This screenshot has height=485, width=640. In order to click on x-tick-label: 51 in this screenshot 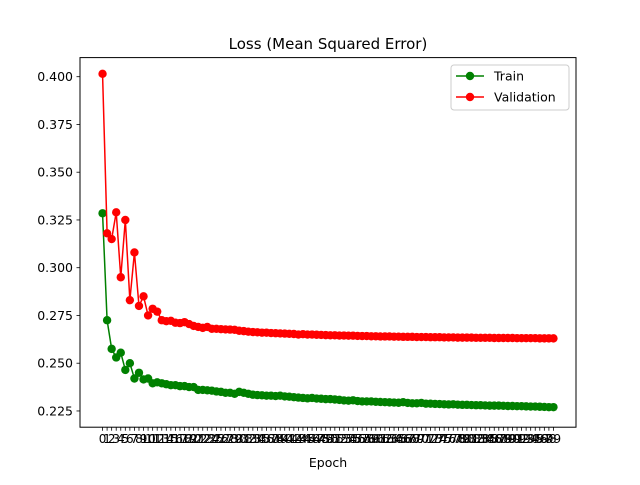, I will do `click(334, 439)`.